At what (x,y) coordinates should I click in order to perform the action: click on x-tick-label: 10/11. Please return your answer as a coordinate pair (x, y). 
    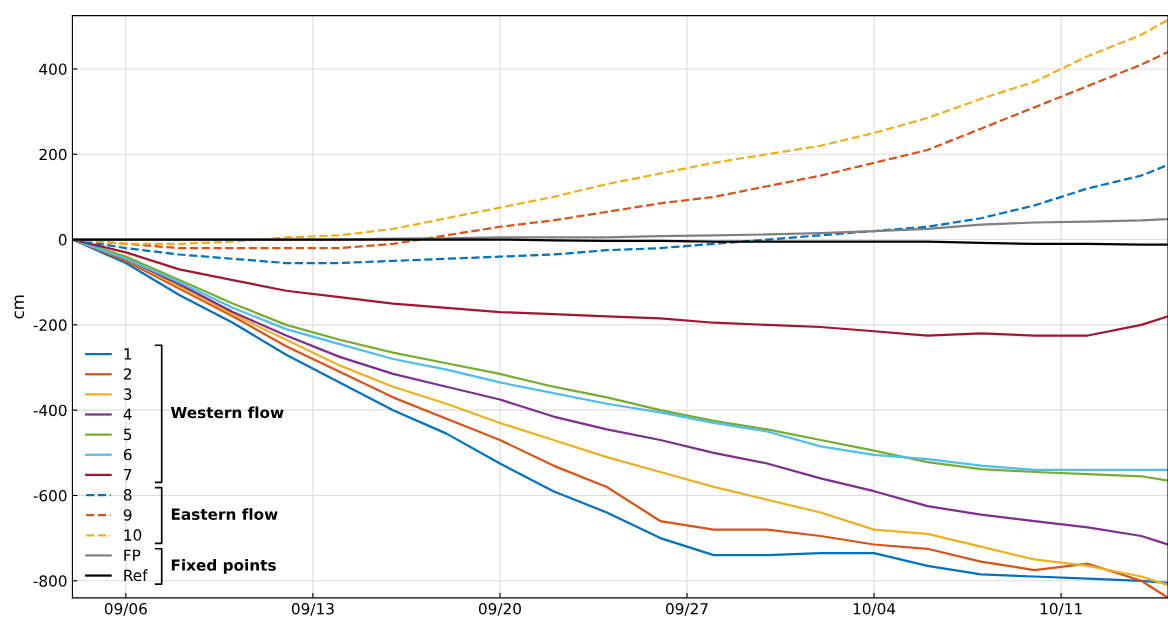
    Looking at the image, I should click on (1061, 609).